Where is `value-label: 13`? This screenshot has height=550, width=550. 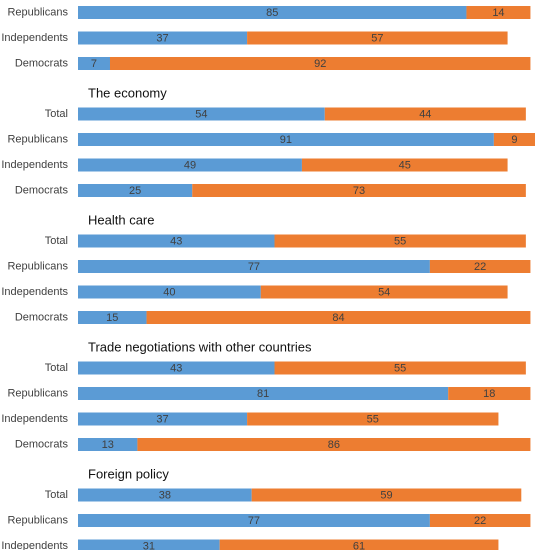 value-label: 13 is located at coordinates (108, 445).